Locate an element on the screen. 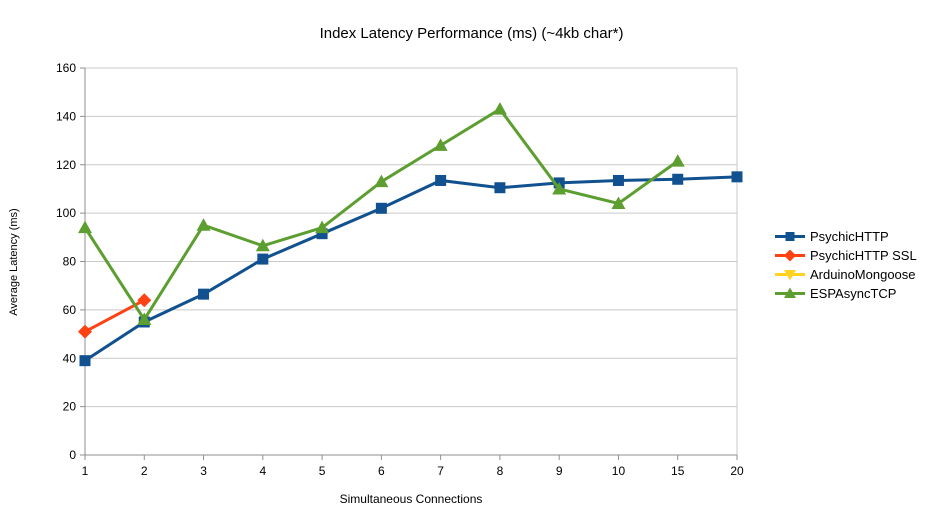  x-tick-label: 5 is located at coordinates (322, 471).